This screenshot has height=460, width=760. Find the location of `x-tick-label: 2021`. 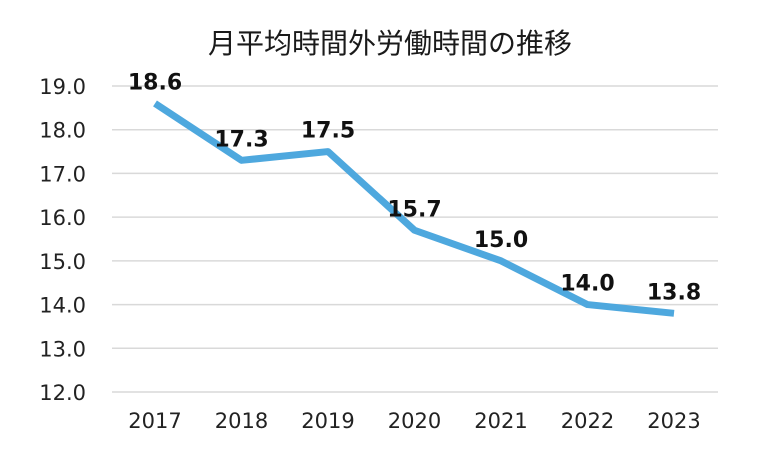

x-tick-label: 2021 is located at coordinates (500, 421).